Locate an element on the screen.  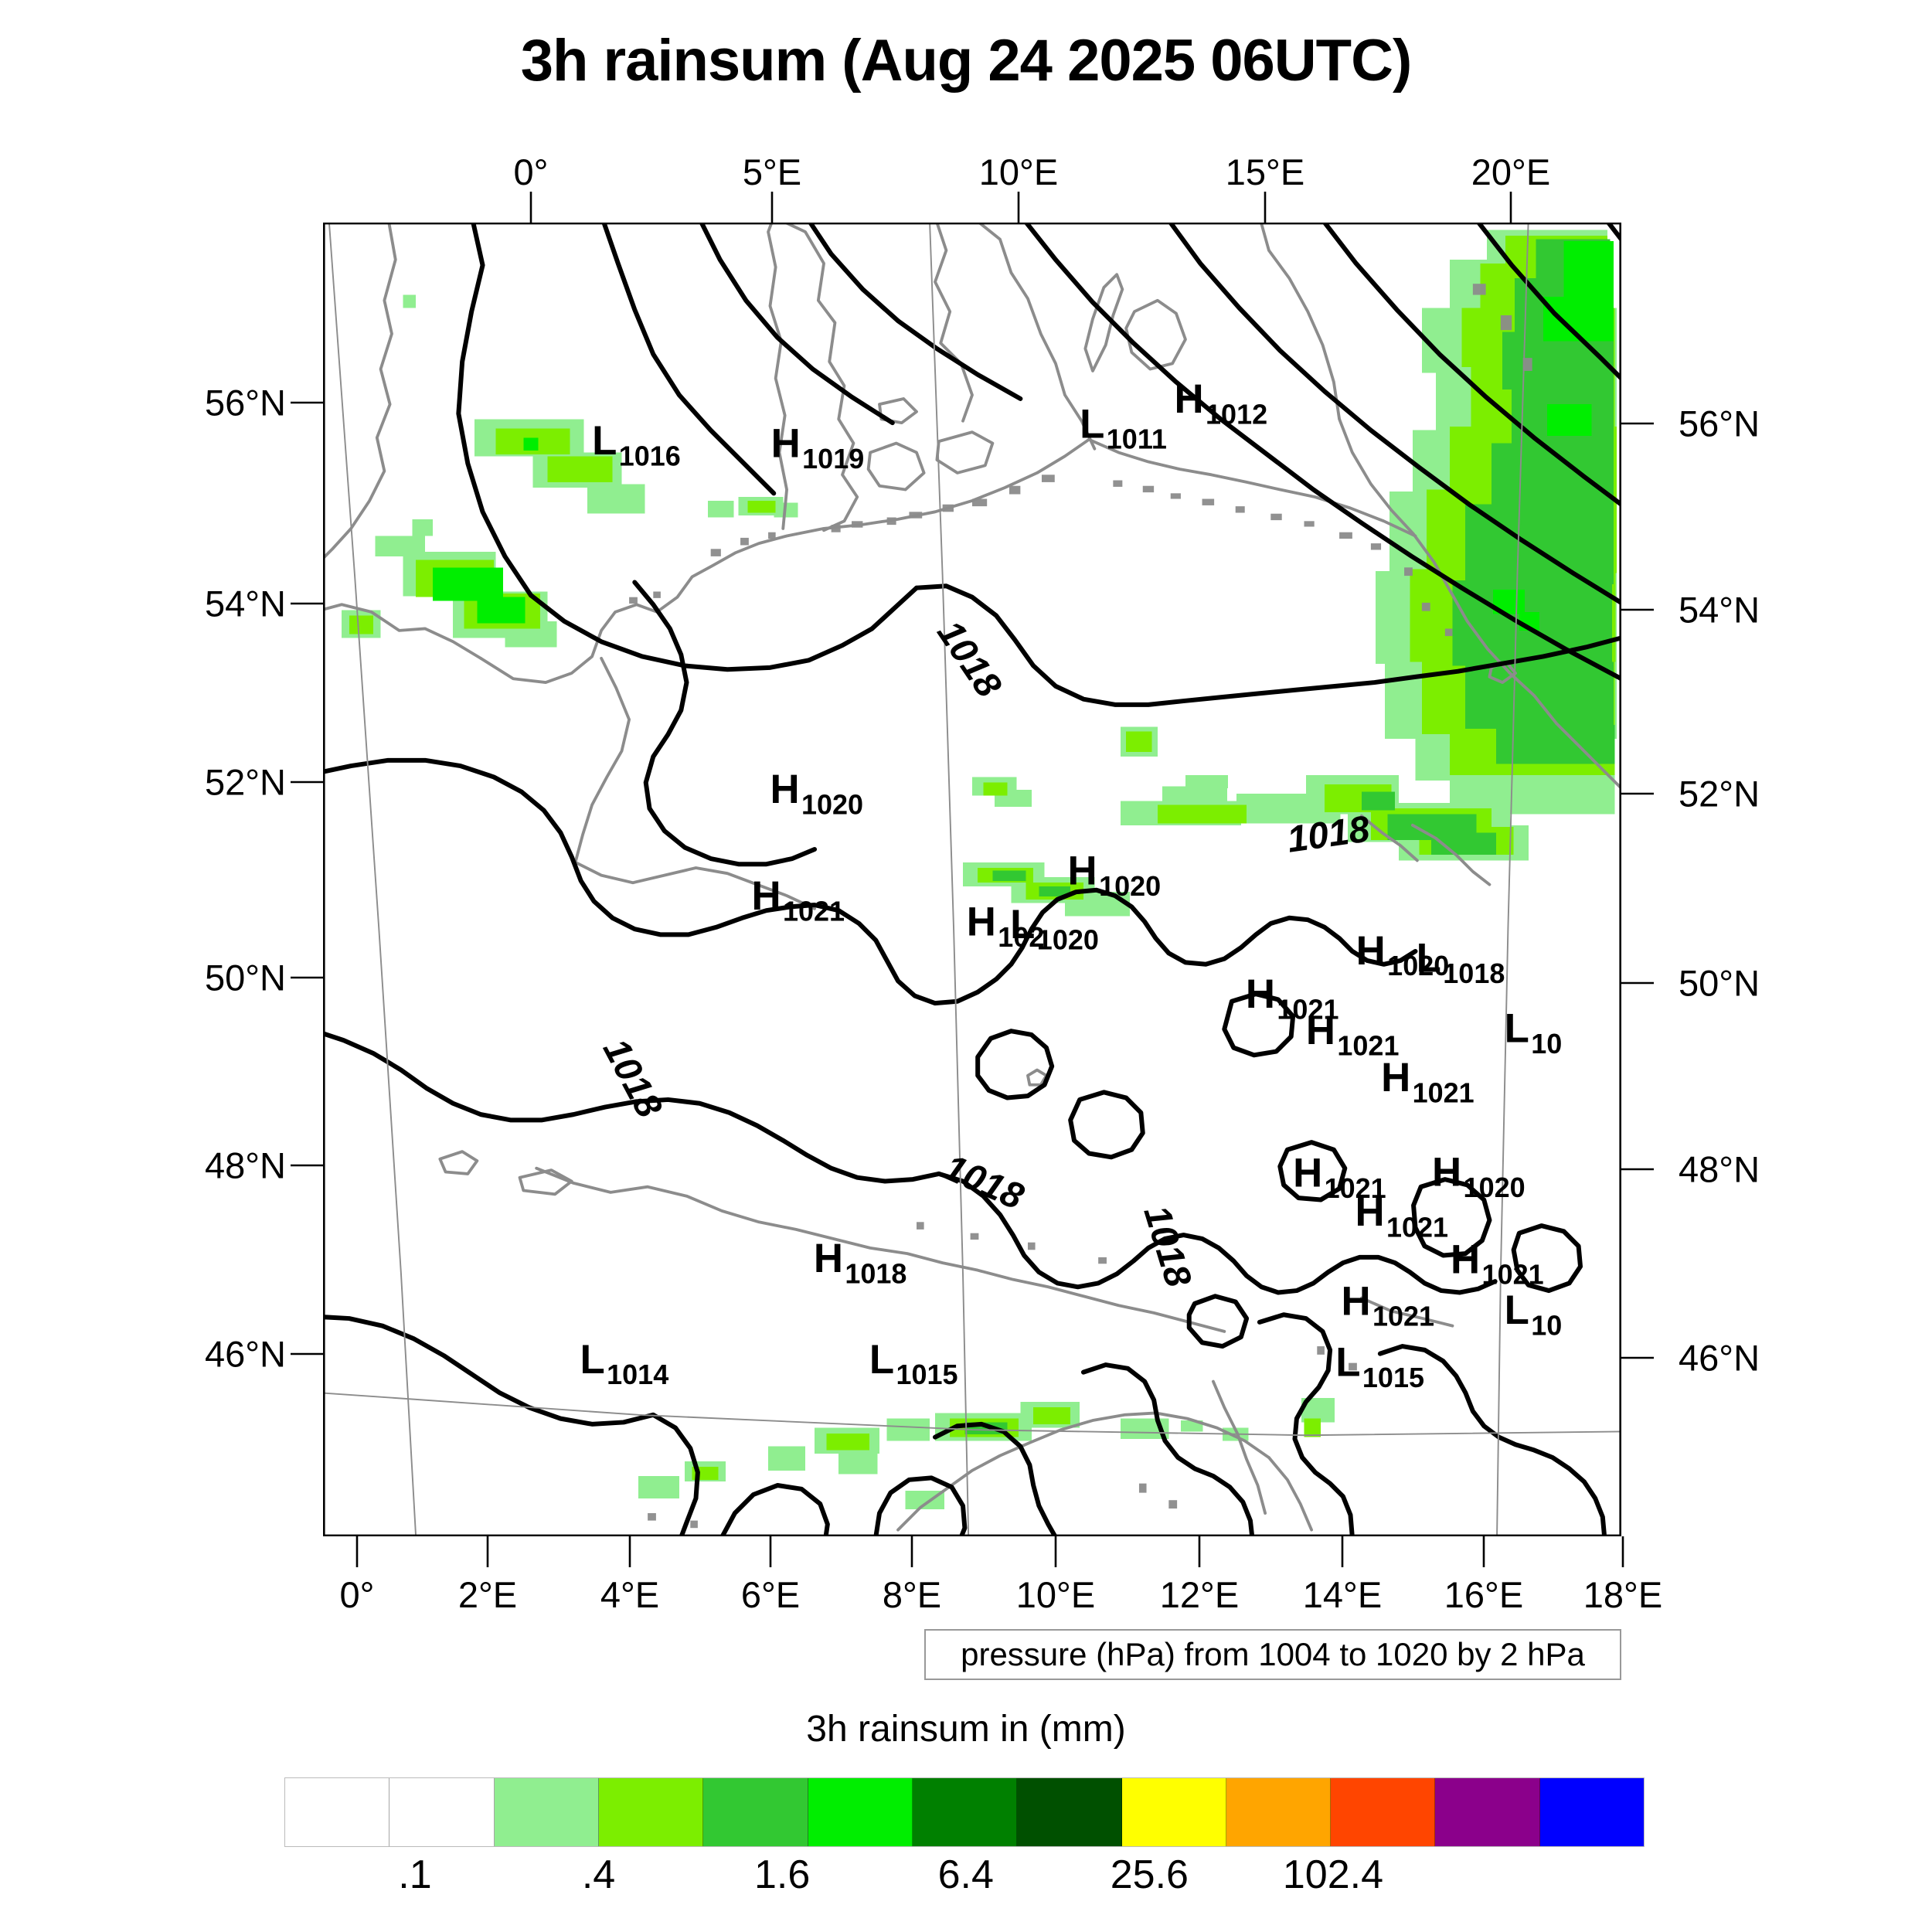
left-axis-tick-1: 54°N is located at coordinates (245, 603).